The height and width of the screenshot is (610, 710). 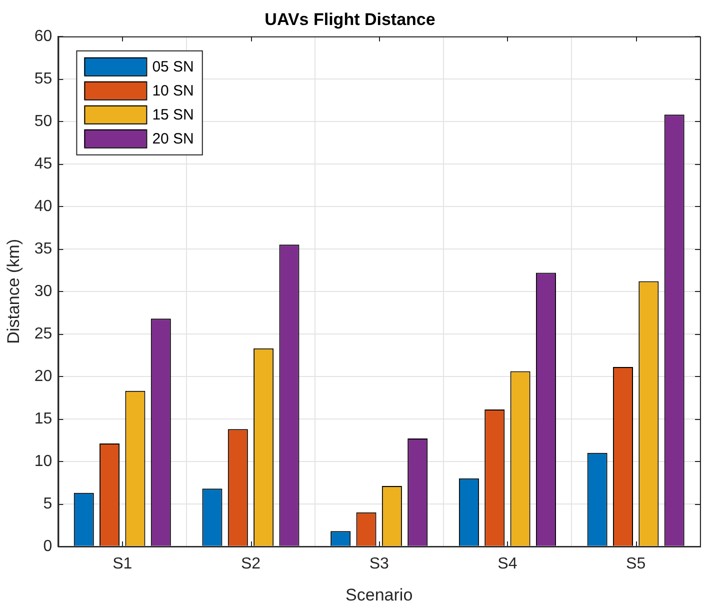 I want to click on y-axis-title: Distance (km), so click(x=13, y=291).